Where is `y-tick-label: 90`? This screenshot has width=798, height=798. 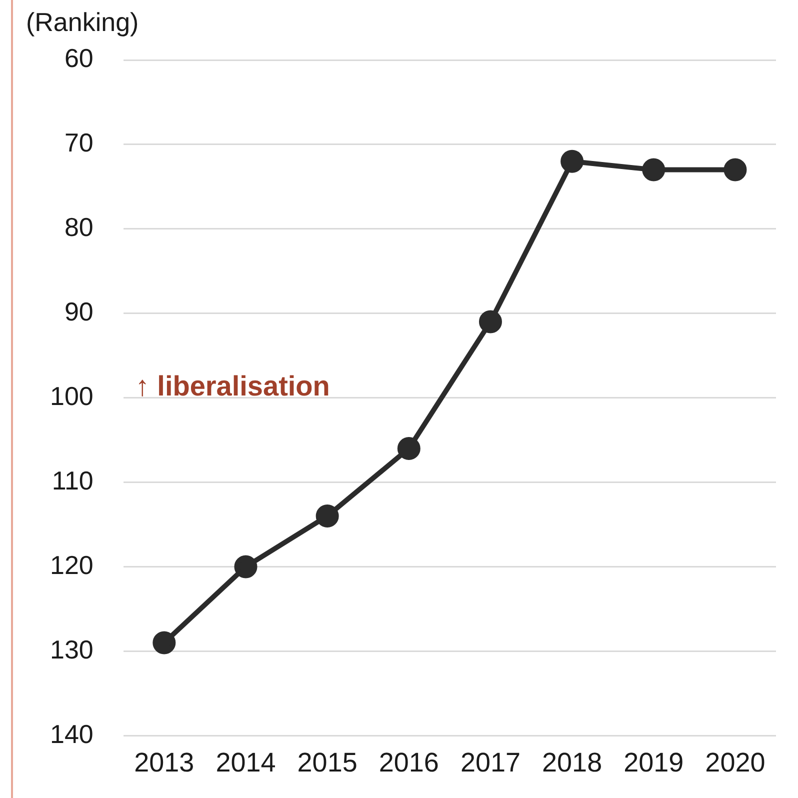
y-tick-label: 90 is located at coordinates (79, 311).